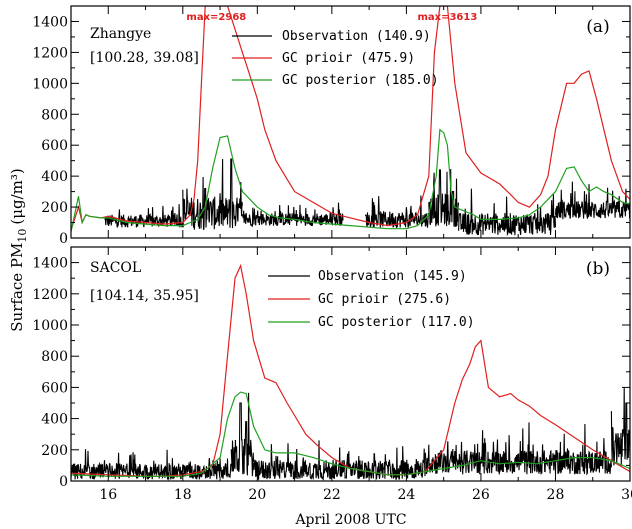 This screenshot has width=632, height=529. I want to click on station-coords-b: [104.14, 35.95], so click(144, 296).